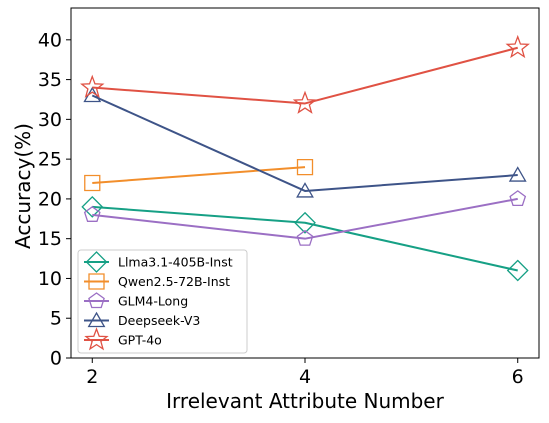 This screenshot has height=423, width=549. What do you see at coordinates (50, 40) in the screenshot?
I see `y-tick-label: 40` at bounding box center [50, 40].